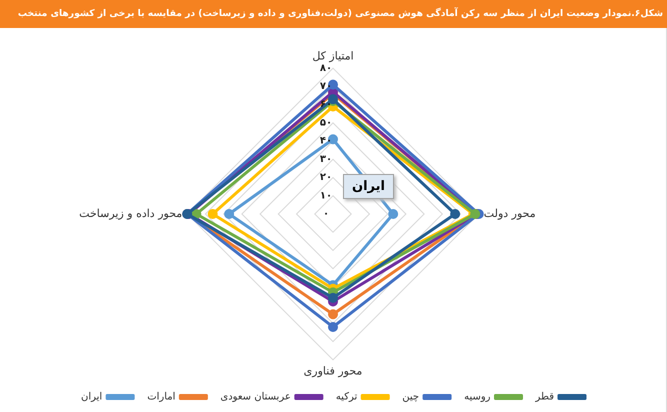 Image resolution: width=667 pixels, height=412 pixels. Describe the element at coordinates (326, 214) in the screenshot. I see `y-tick-label: ۰` at that location.